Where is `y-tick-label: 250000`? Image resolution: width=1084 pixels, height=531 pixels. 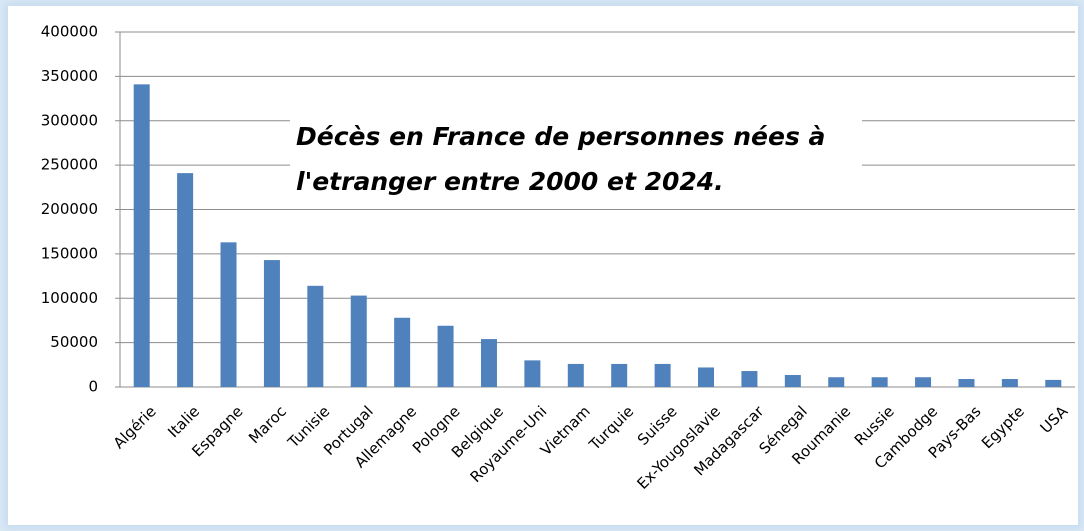 y-tick-label: 250000 is located at coordinates (69, 165).